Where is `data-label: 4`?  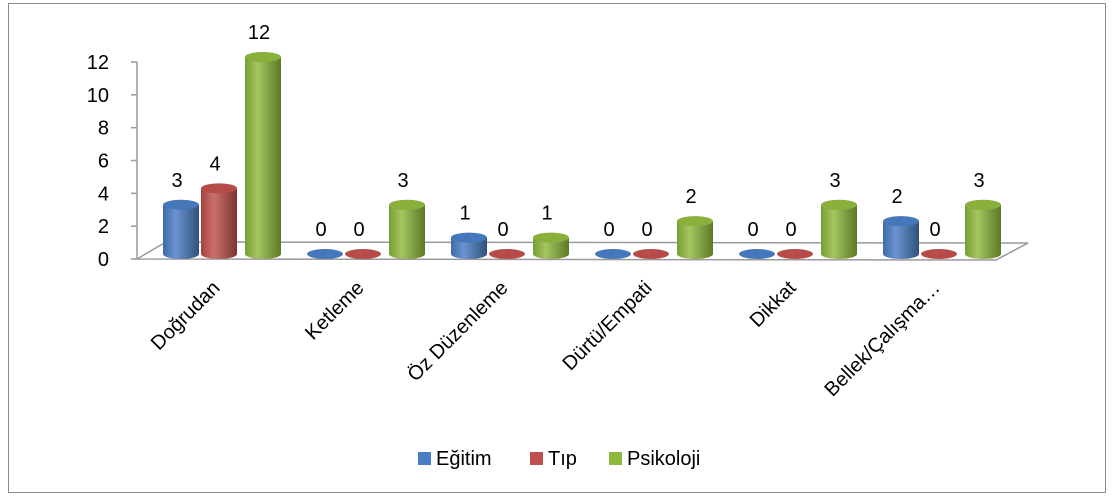 data-label: 4 is located at coordinates (214, 164).